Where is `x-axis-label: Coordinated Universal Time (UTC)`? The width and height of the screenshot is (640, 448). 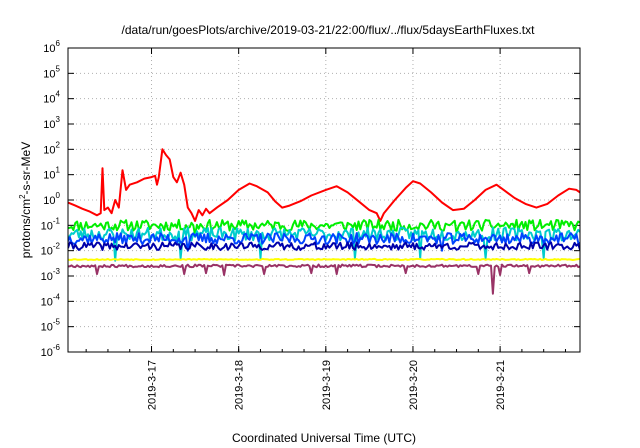
x-axis-label: Coordinated Universal Time (UTC) is located at coordinates (324, 438).